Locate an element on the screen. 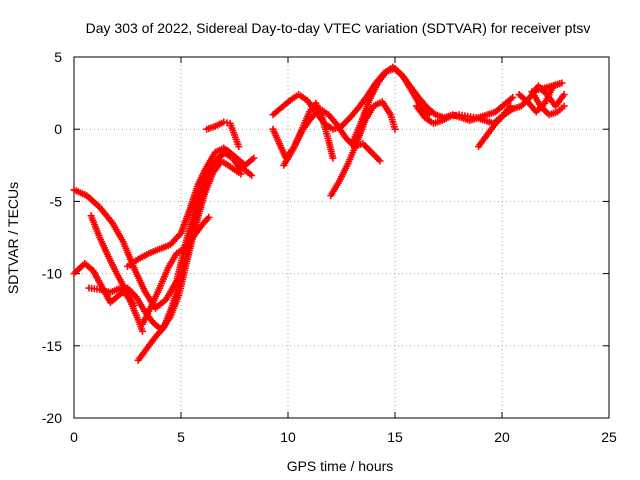 This screenshot has width=640, height=480. series-arc12 is located at coordinates (363, 149).